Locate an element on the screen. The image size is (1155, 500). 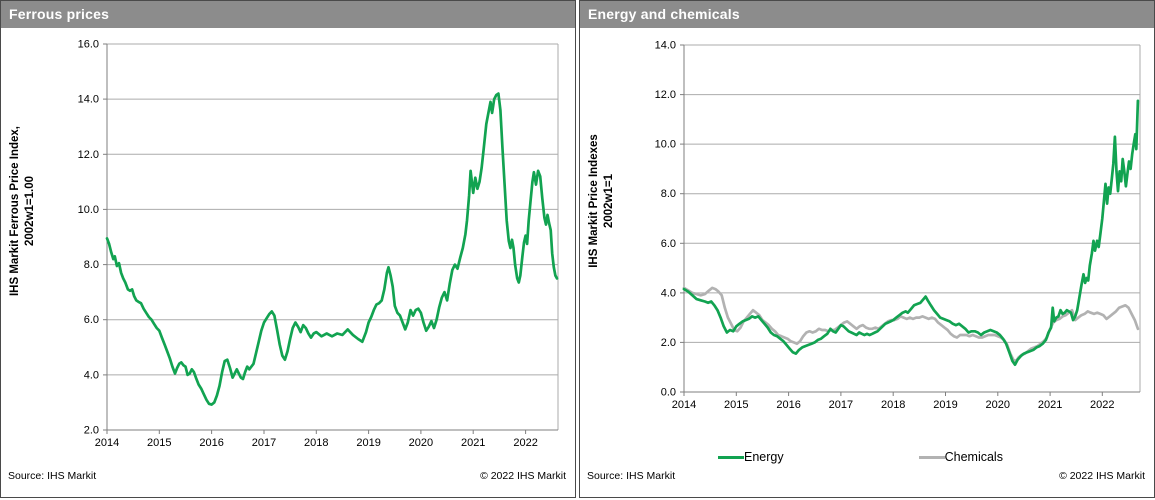
legend-label-energy: Energy is located at coordinates (764, 457).